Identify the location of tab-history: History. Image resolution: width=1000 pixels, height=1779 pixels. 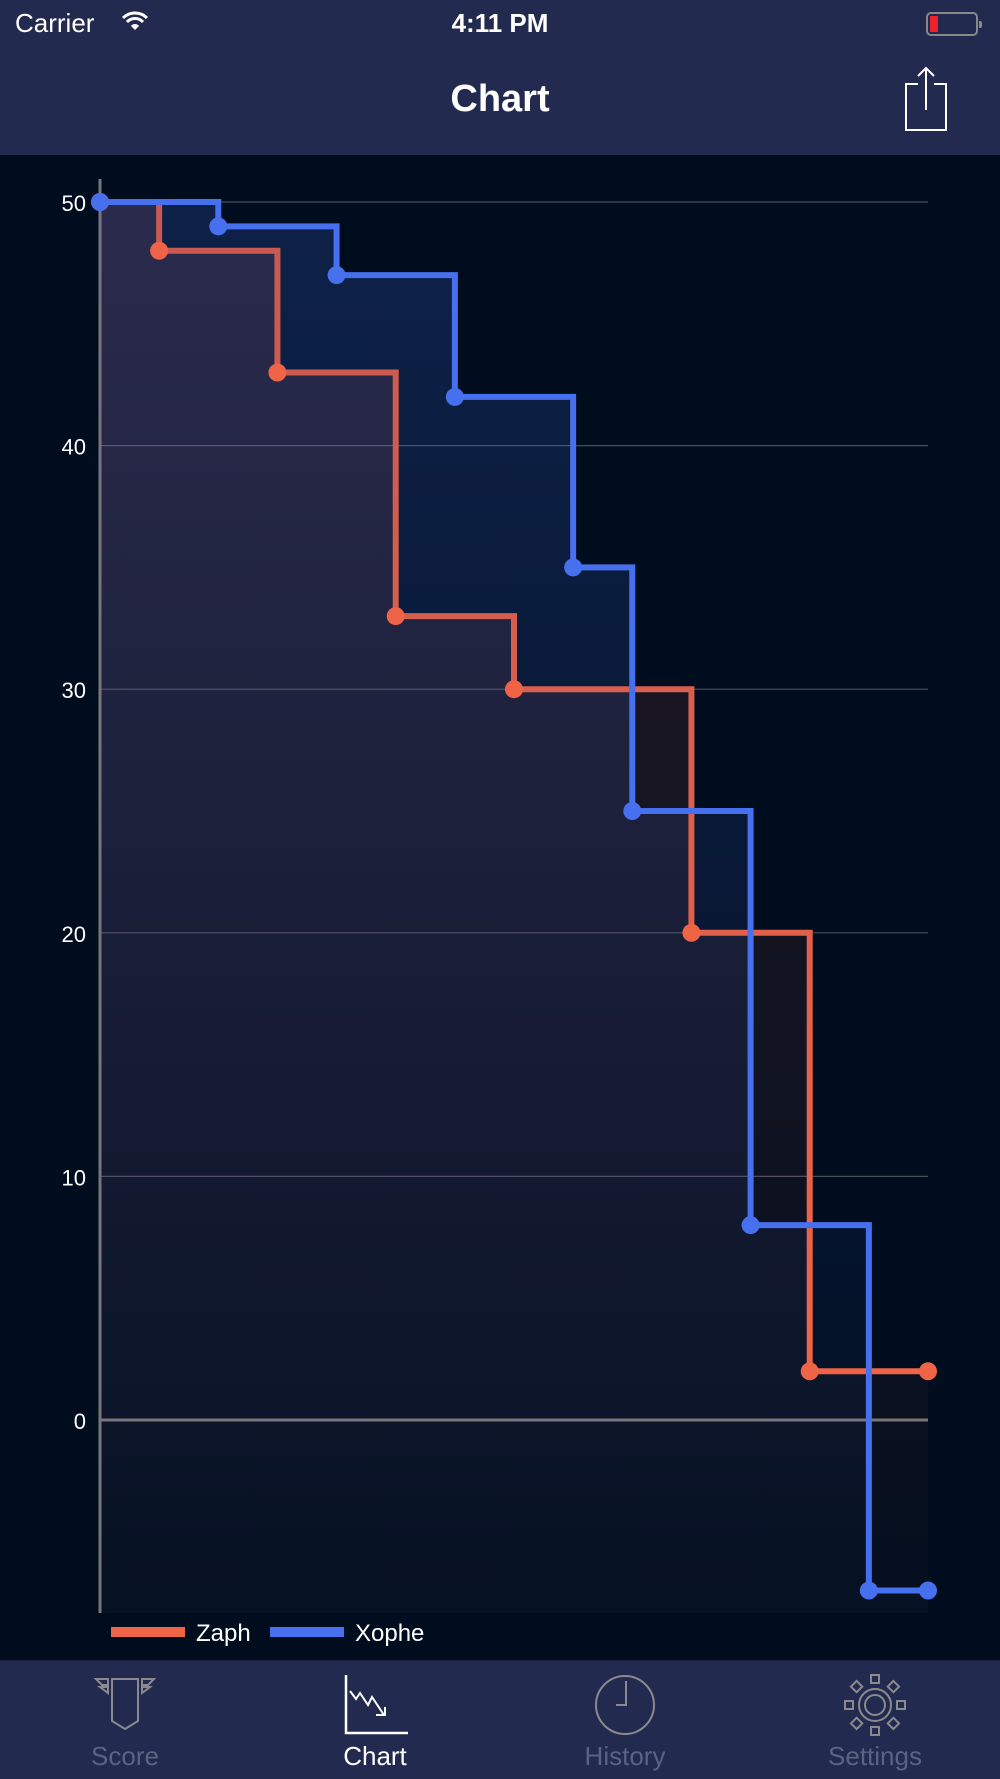
(625, 1720).